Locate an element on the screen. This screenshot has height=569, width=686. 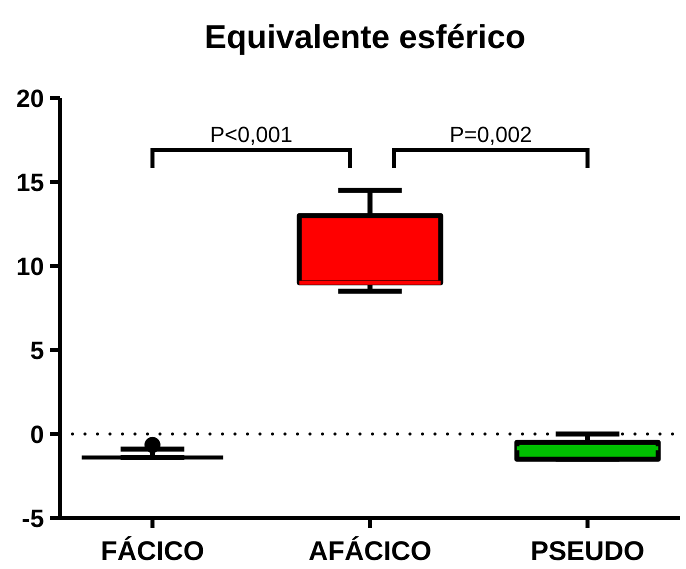
y-tick-label: -5 is located at coordinates (33, 519).